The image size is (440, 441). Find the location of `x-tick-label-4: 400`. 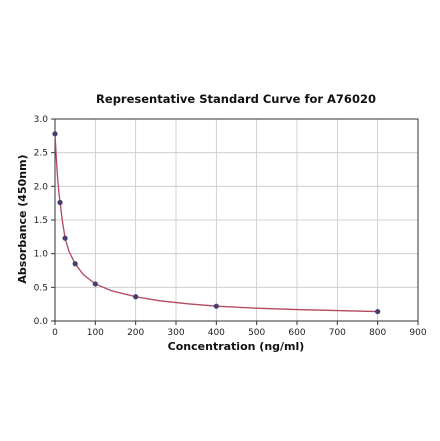

x-tick-label-4: 400 is located at coordinates (216, 333).